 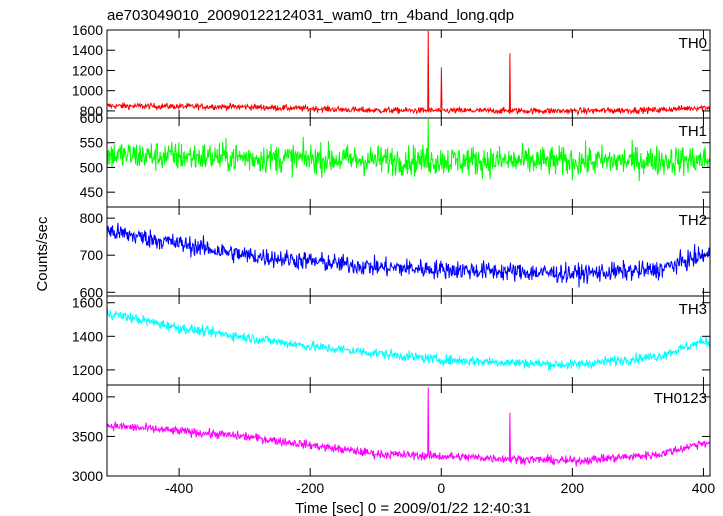 I want to click on y-tick-label: 500, so click(x=92, y=167).